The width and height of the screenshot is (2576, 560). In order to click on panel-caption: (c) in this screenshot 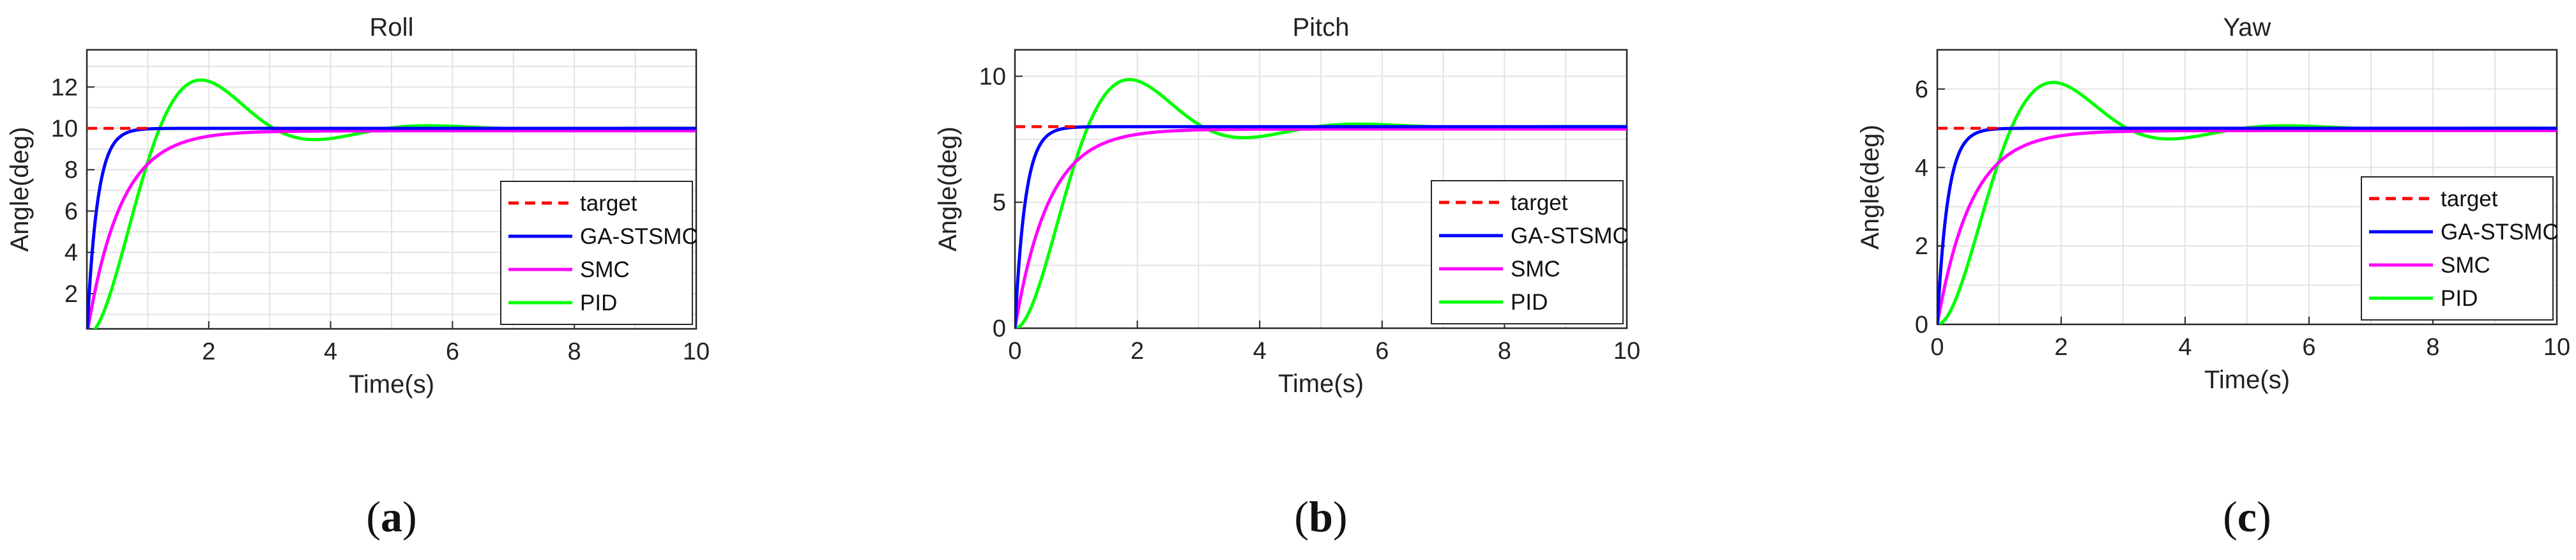, I will do `click(2247, 516)`.